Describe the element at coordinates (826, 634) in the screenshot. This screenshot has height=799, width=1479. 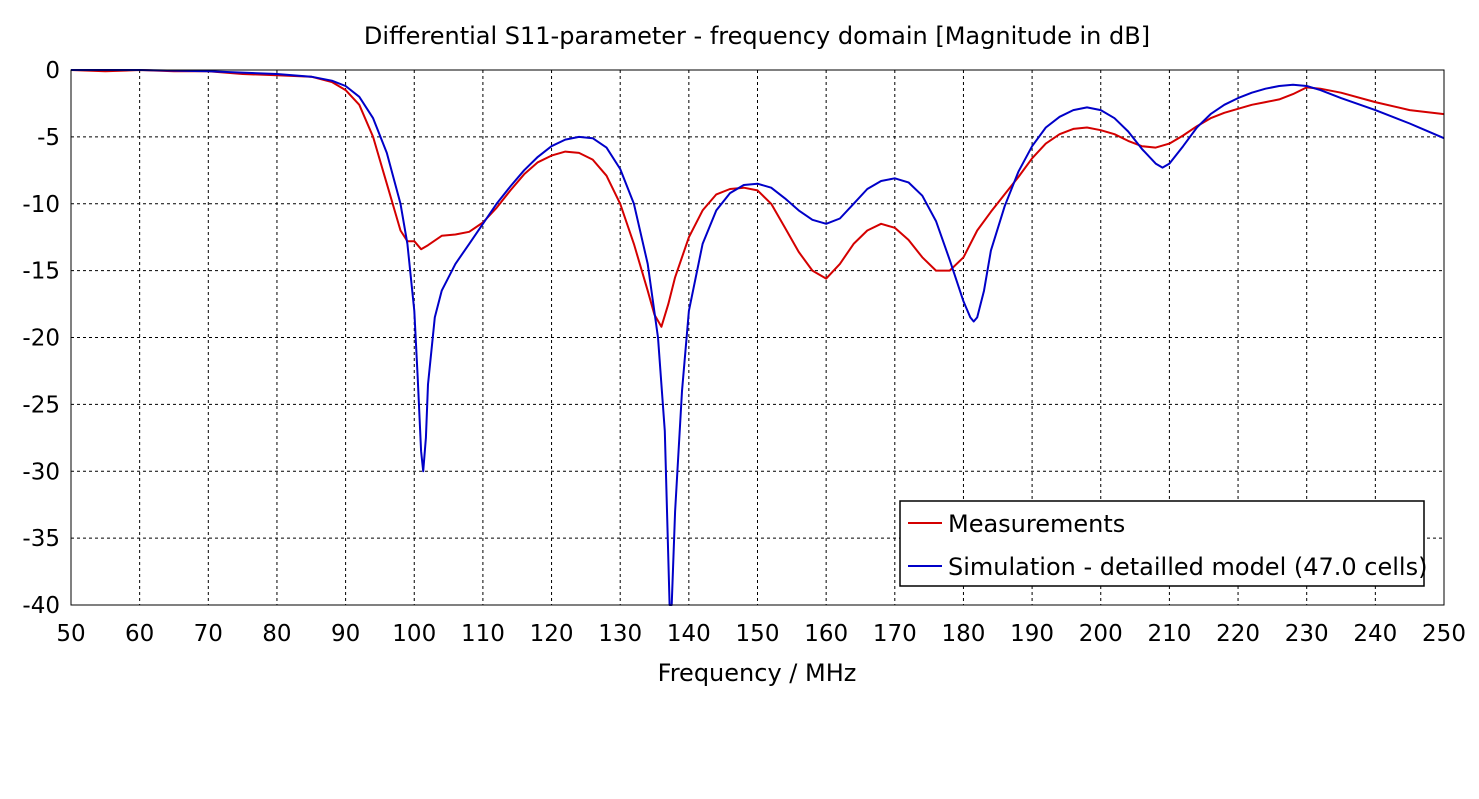
I see `x-tick-label: 160` at that location.